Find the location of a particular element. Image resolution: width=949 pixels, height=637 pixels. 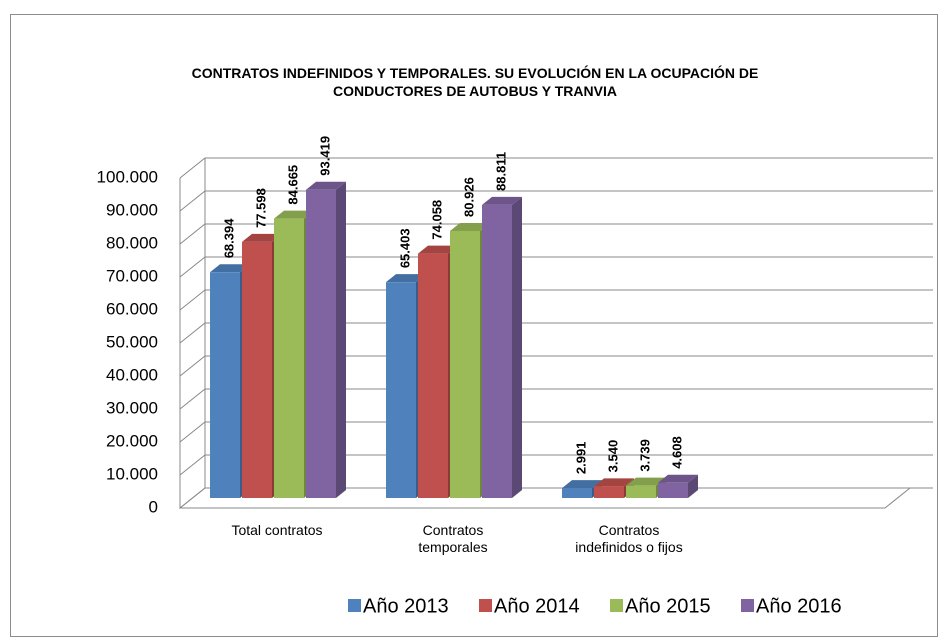

legend-label: Año 2015 is located at coordinates (668, 606).